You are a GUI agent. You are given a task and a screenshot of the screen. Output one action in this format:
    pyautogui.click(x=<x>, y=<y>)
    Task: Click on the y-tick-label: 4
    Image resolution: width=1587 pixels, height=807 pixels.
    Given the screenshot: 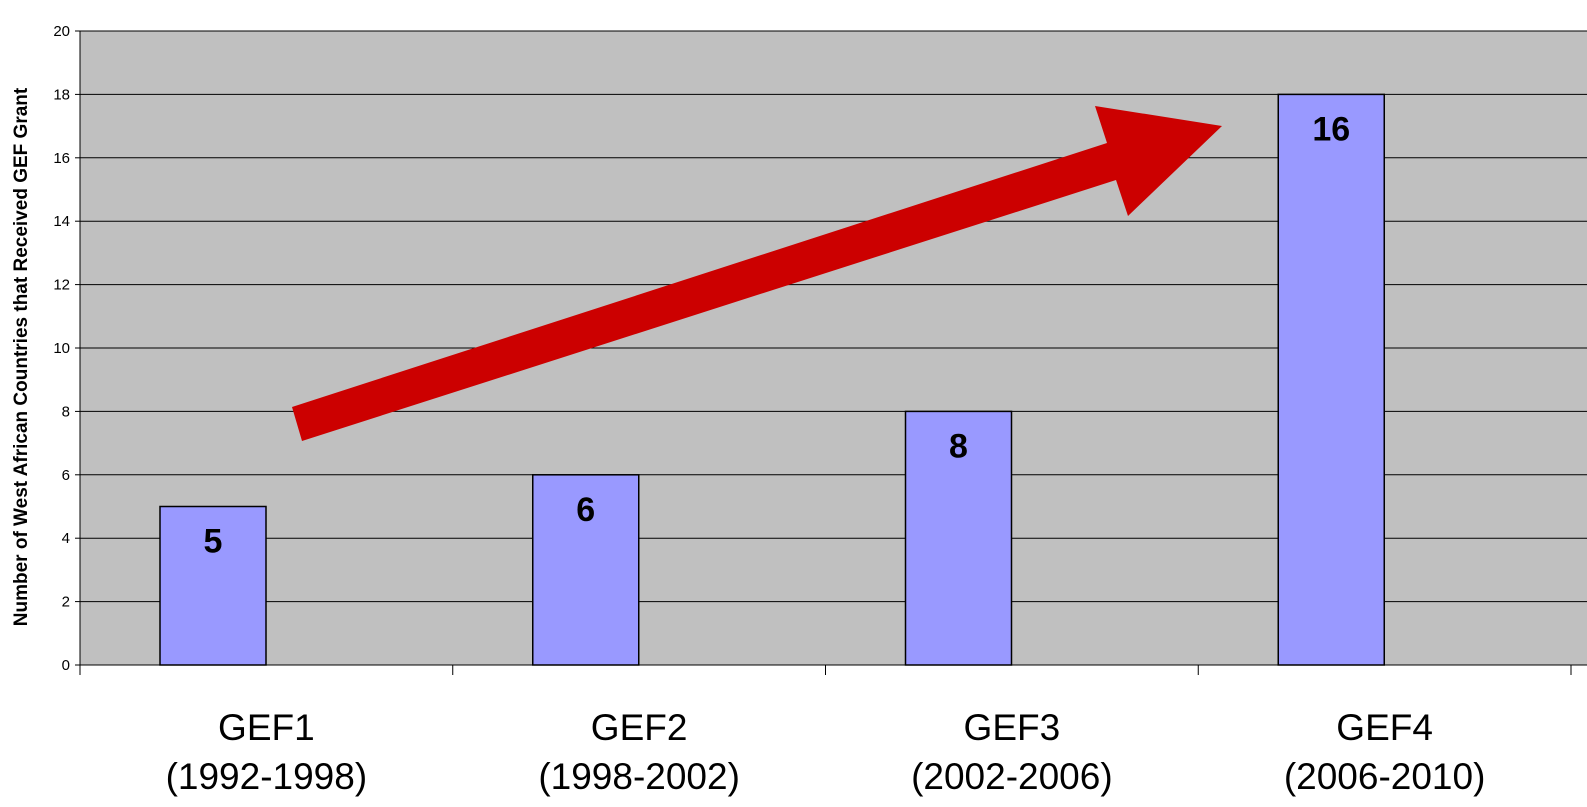 What is the action you would take?
    pyautogui.click(x=66, y=538)
    